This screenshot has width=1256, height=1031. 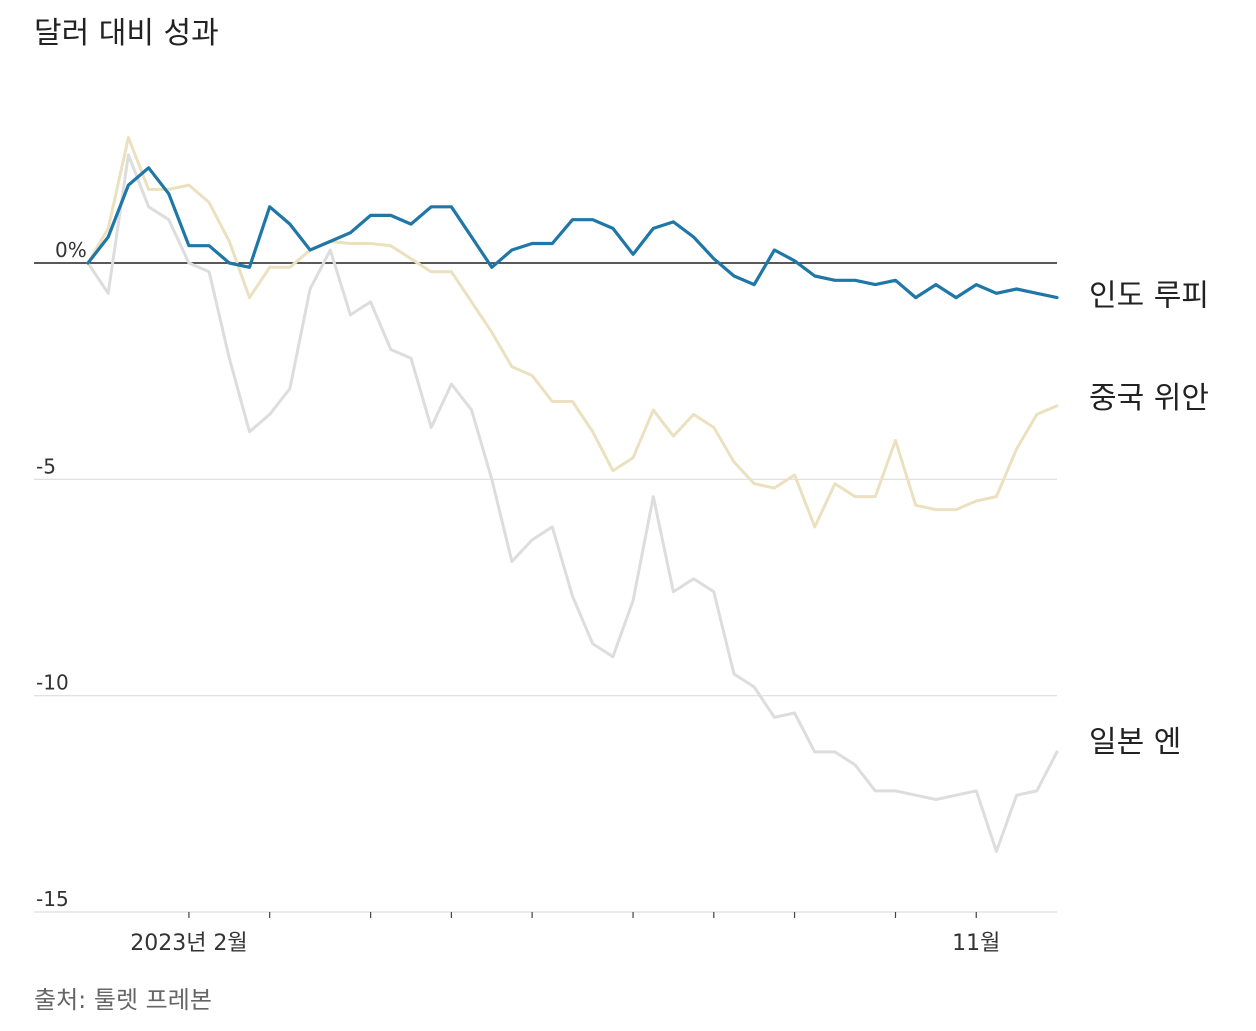 I want to click on y-tick-label: -5, so click(x=46, y=466).